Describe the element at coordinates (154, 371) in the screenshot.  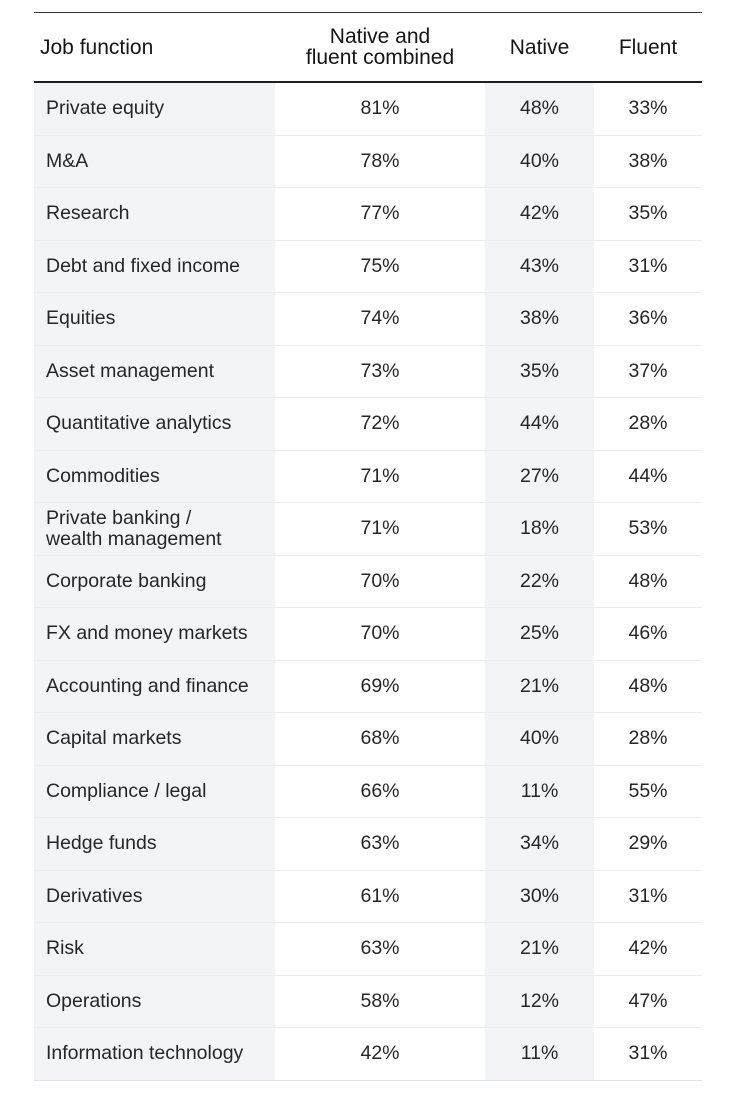
I see `job-function-cell: Asset management` at that location.